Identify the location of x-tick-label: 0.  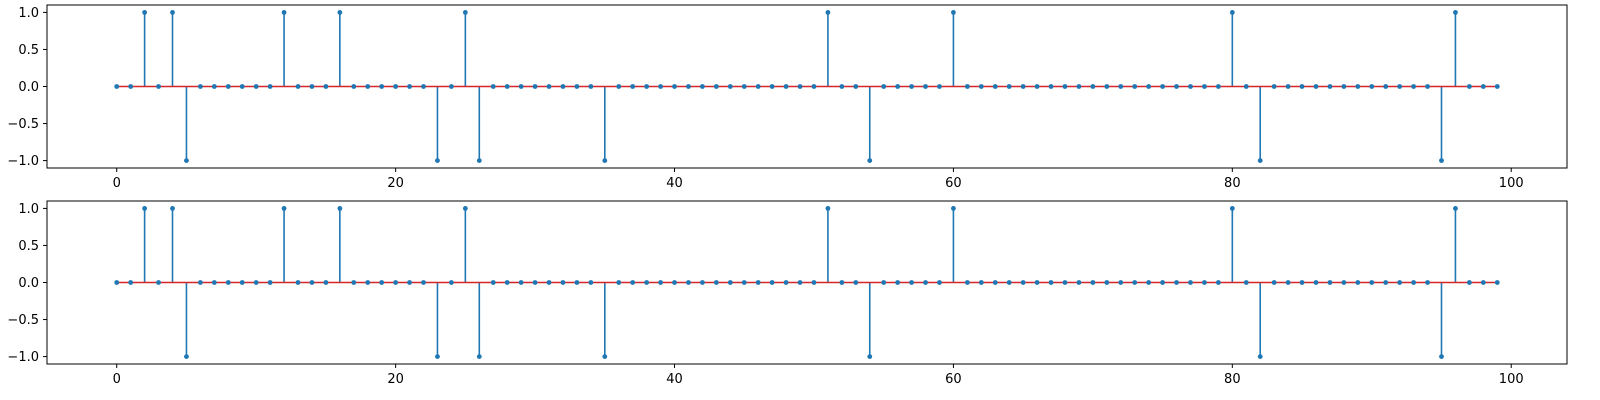
(117, 379).